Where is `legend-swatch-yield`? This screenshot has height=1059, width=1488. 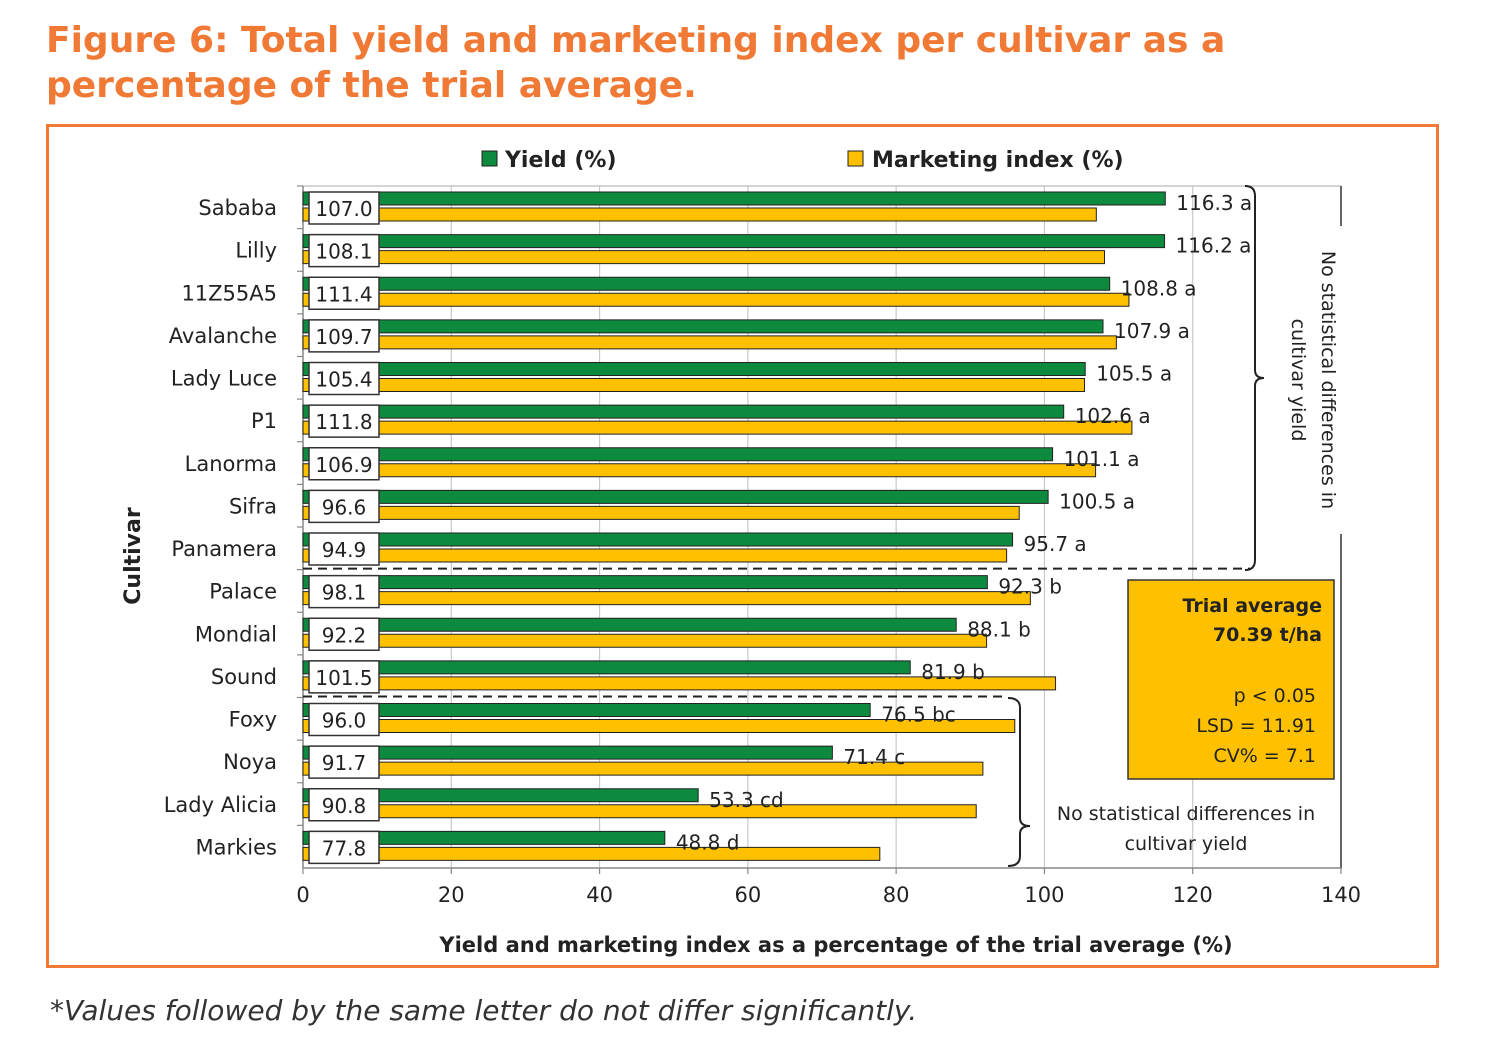
legend-swatch-yield is located at coordinates (489, 158).